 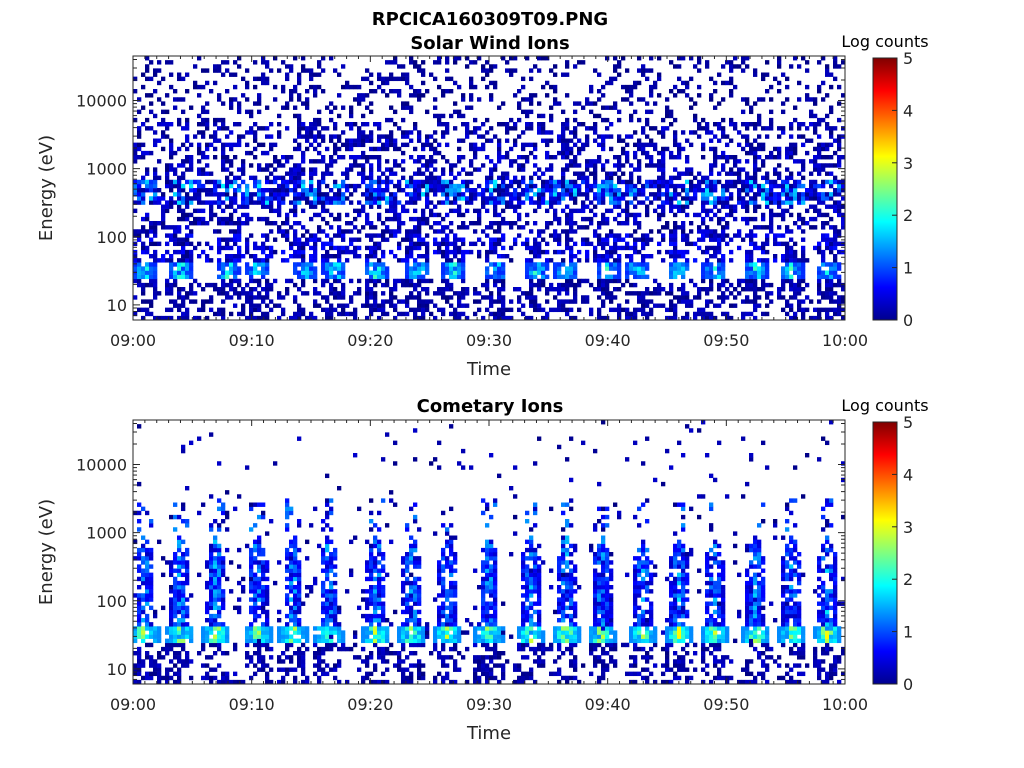 What do you see at coordinates (46, 188) in the screenshot?
I see `y-axis-label-solar-wind: Energy (eV)` at bounding box center [46, 188].